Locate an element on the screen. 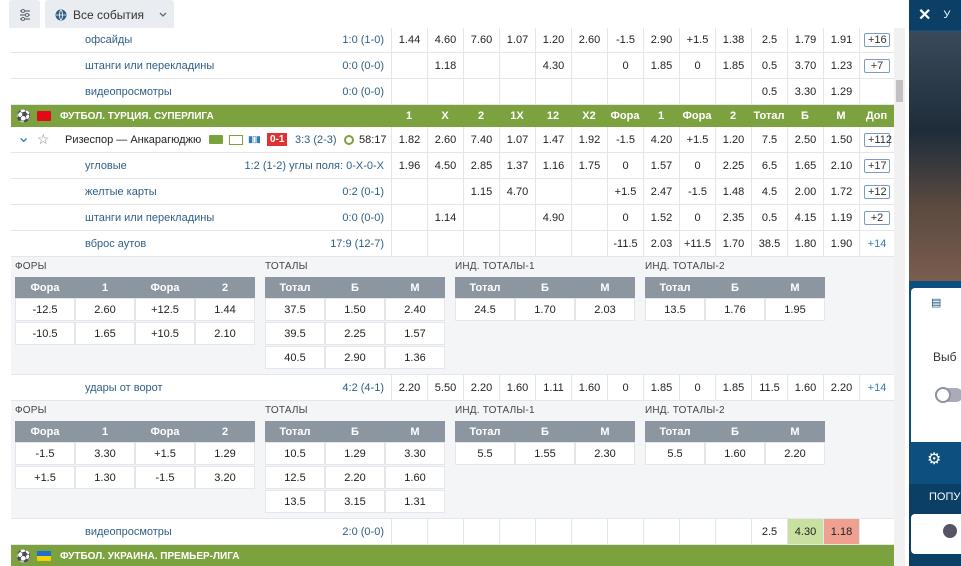  odds-cell: 6.5 is located at coordinates (769, 165).